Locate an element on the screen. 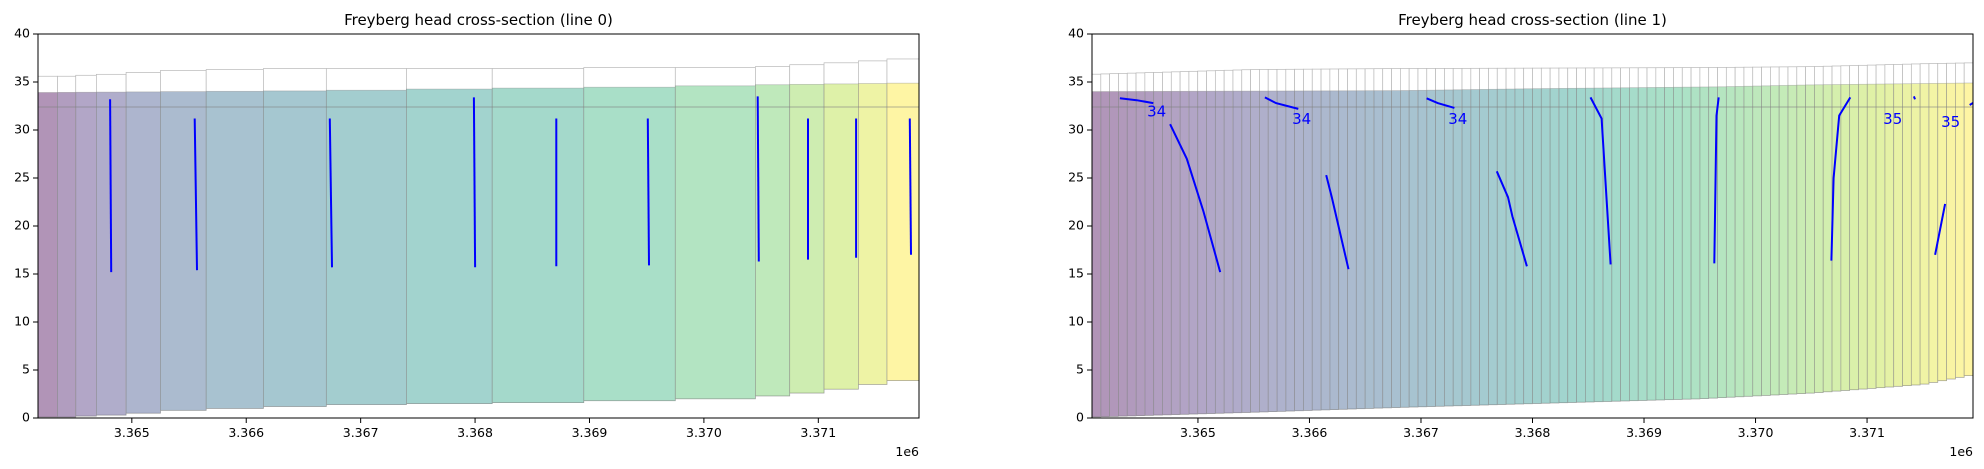 The image size is (1984, 469). y-tick-label: 25 is located at coordinates (1076, 177).